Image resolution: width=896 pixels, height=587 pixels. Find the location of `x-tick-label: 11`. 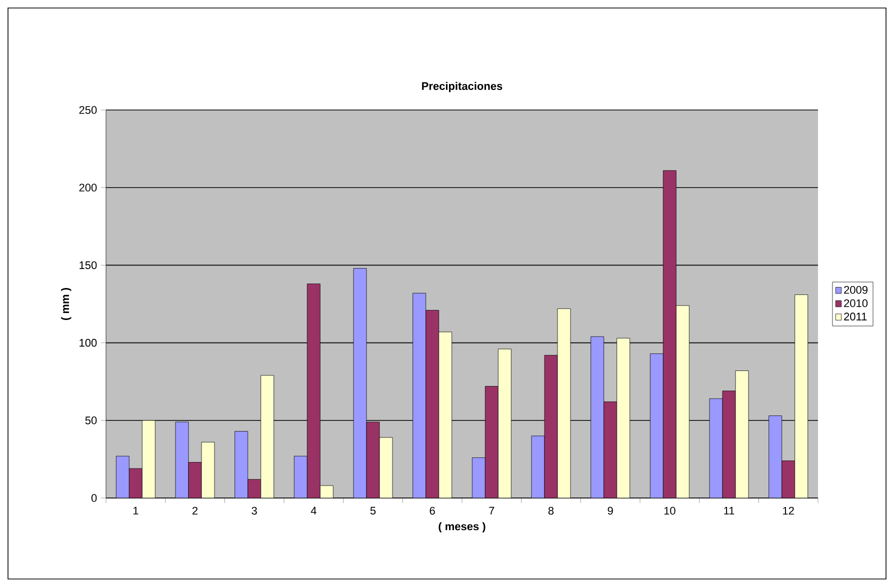

x-tick-label: 11 is located at coordinates (729, 510).